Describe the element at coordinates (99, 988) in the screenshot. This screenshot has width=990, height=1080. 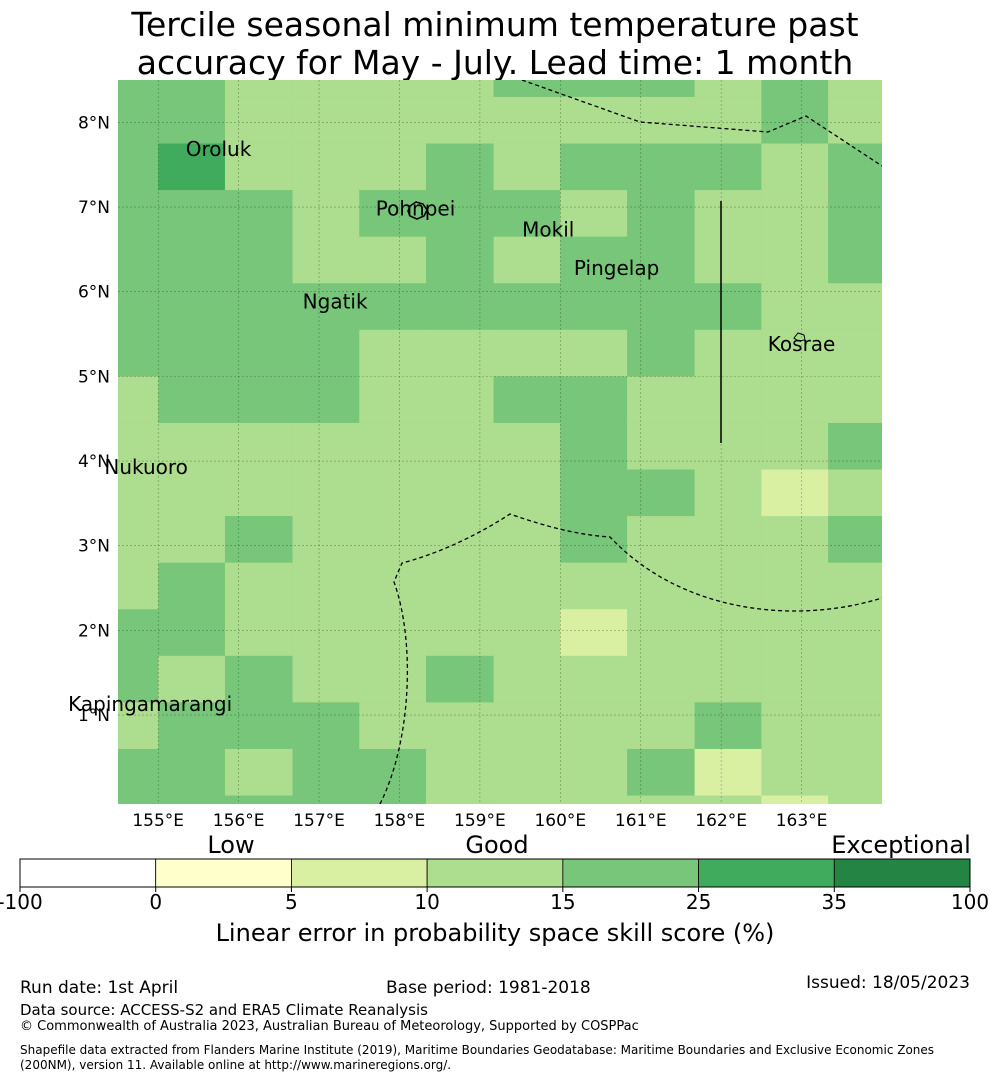
I see `run-date: Run date: 1st April` at that location.